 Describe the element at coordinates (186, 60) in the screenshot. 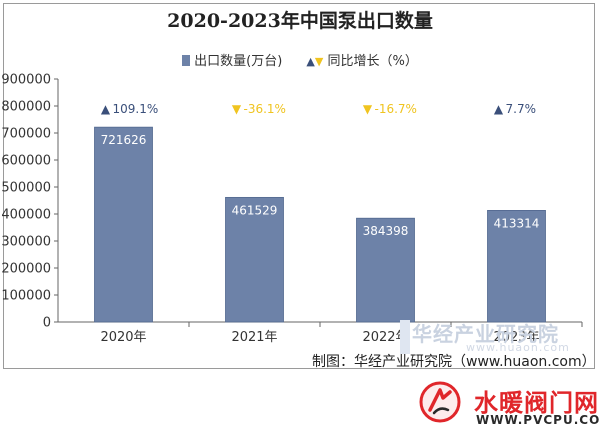

I see `legend-swatch-bar` at that location.